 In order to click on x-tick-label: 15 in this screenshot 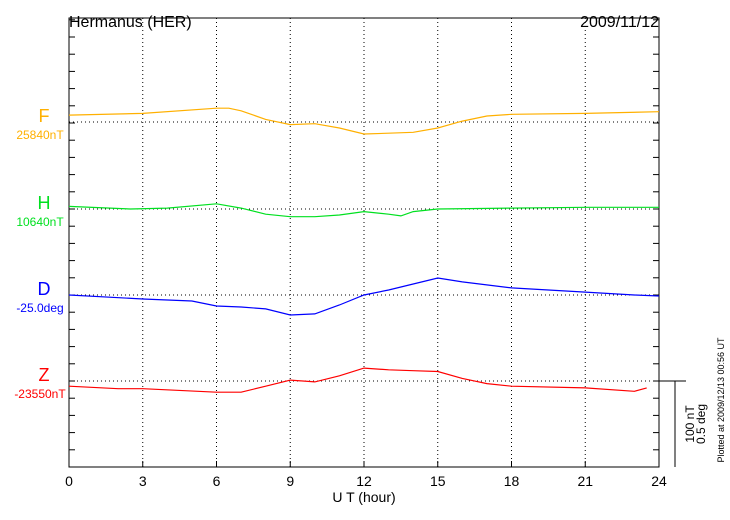, I will do `click(438, 481)`.